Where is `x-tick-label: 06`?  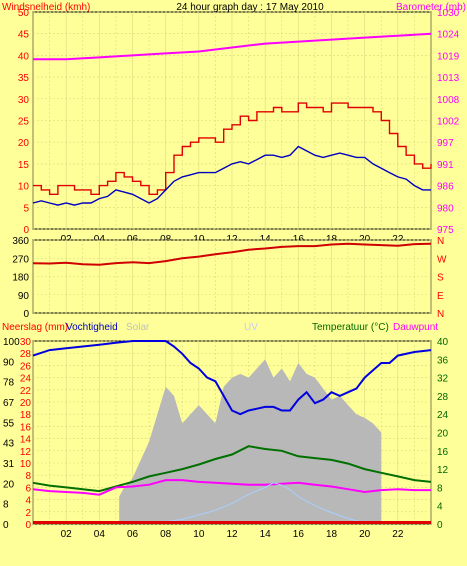
x-tick-label: 06 is located at coordinates (133, 534).